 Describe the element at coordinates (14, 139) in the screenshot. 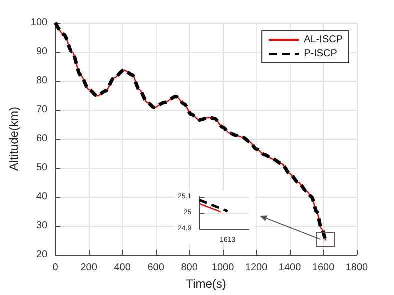

I see `y-axis-title: Altitude(km)` at that location.